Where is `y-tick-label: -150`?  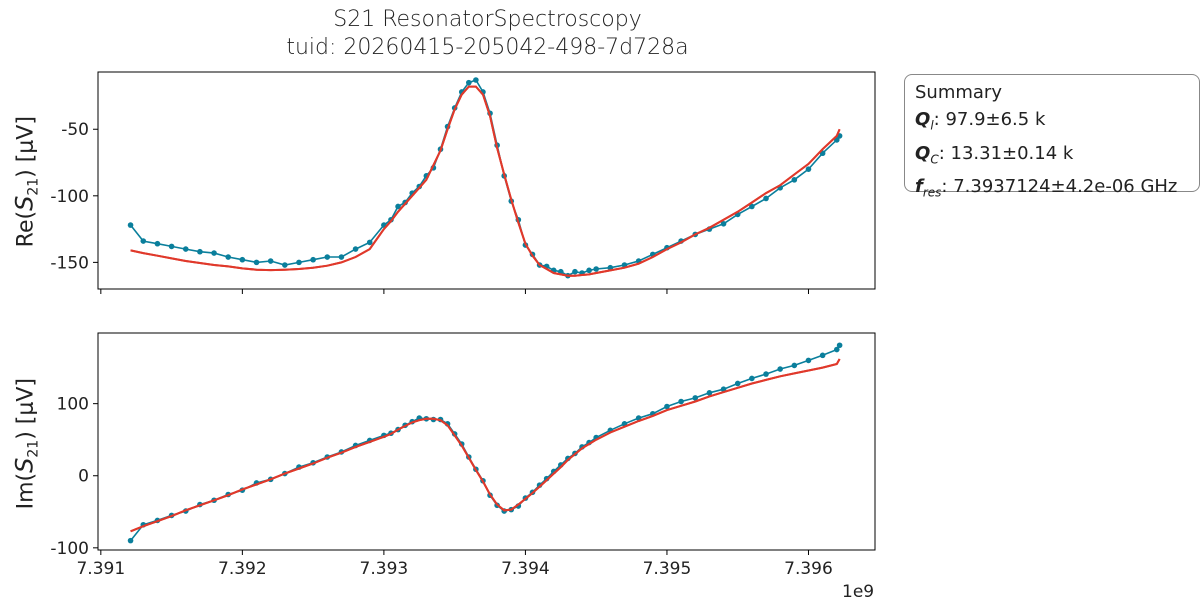 y-tick-label: -150 is located at coordinates (69, 263).